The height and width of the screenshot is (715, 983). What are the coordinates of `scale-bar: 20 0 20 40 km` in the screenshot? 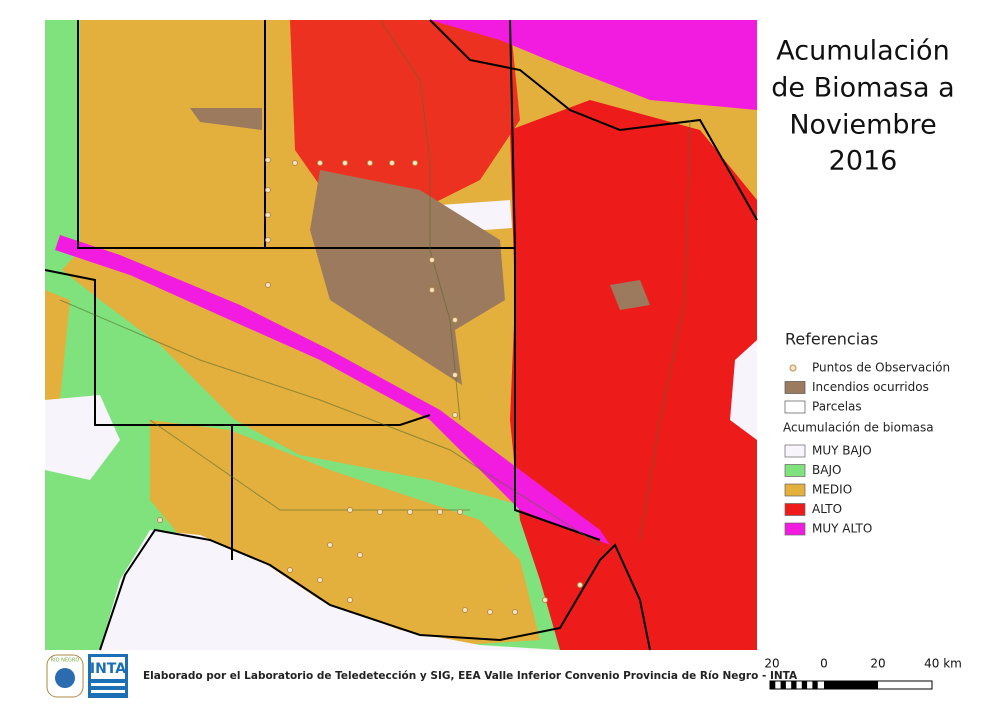 It's located at (863, 673).